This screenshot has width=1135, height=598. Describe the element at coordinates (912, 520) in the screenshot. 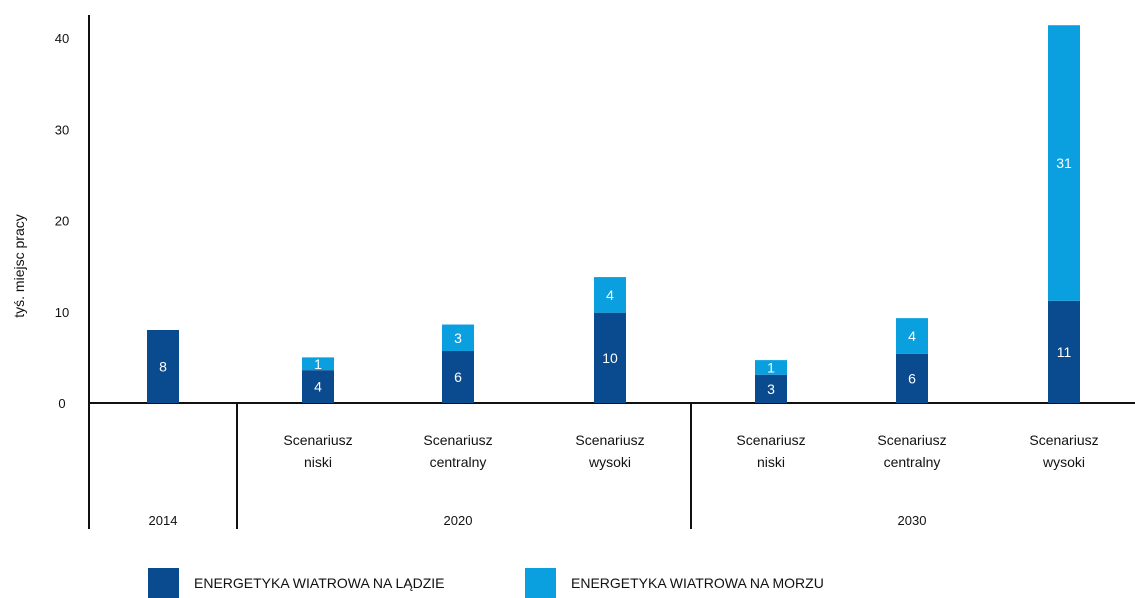

I see `group-label: 2030` at that location.